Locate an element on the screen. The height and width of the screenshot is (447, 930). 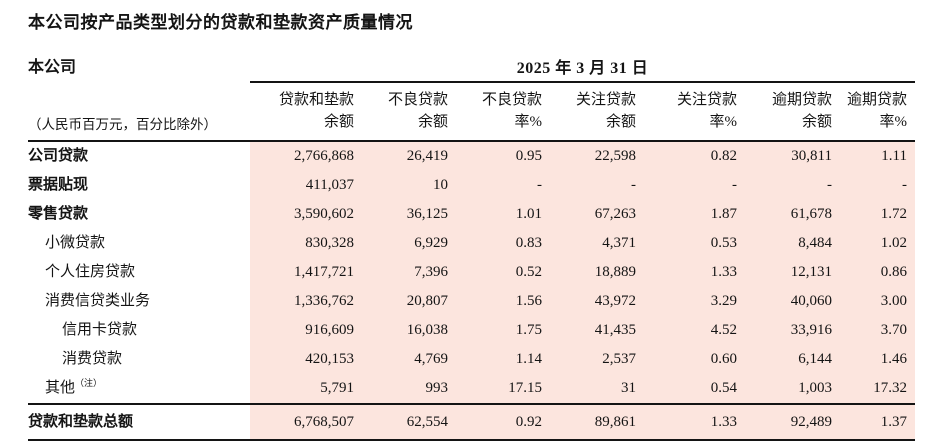
row-label: 个人住房贷款 is located at coordinates (90, 272).